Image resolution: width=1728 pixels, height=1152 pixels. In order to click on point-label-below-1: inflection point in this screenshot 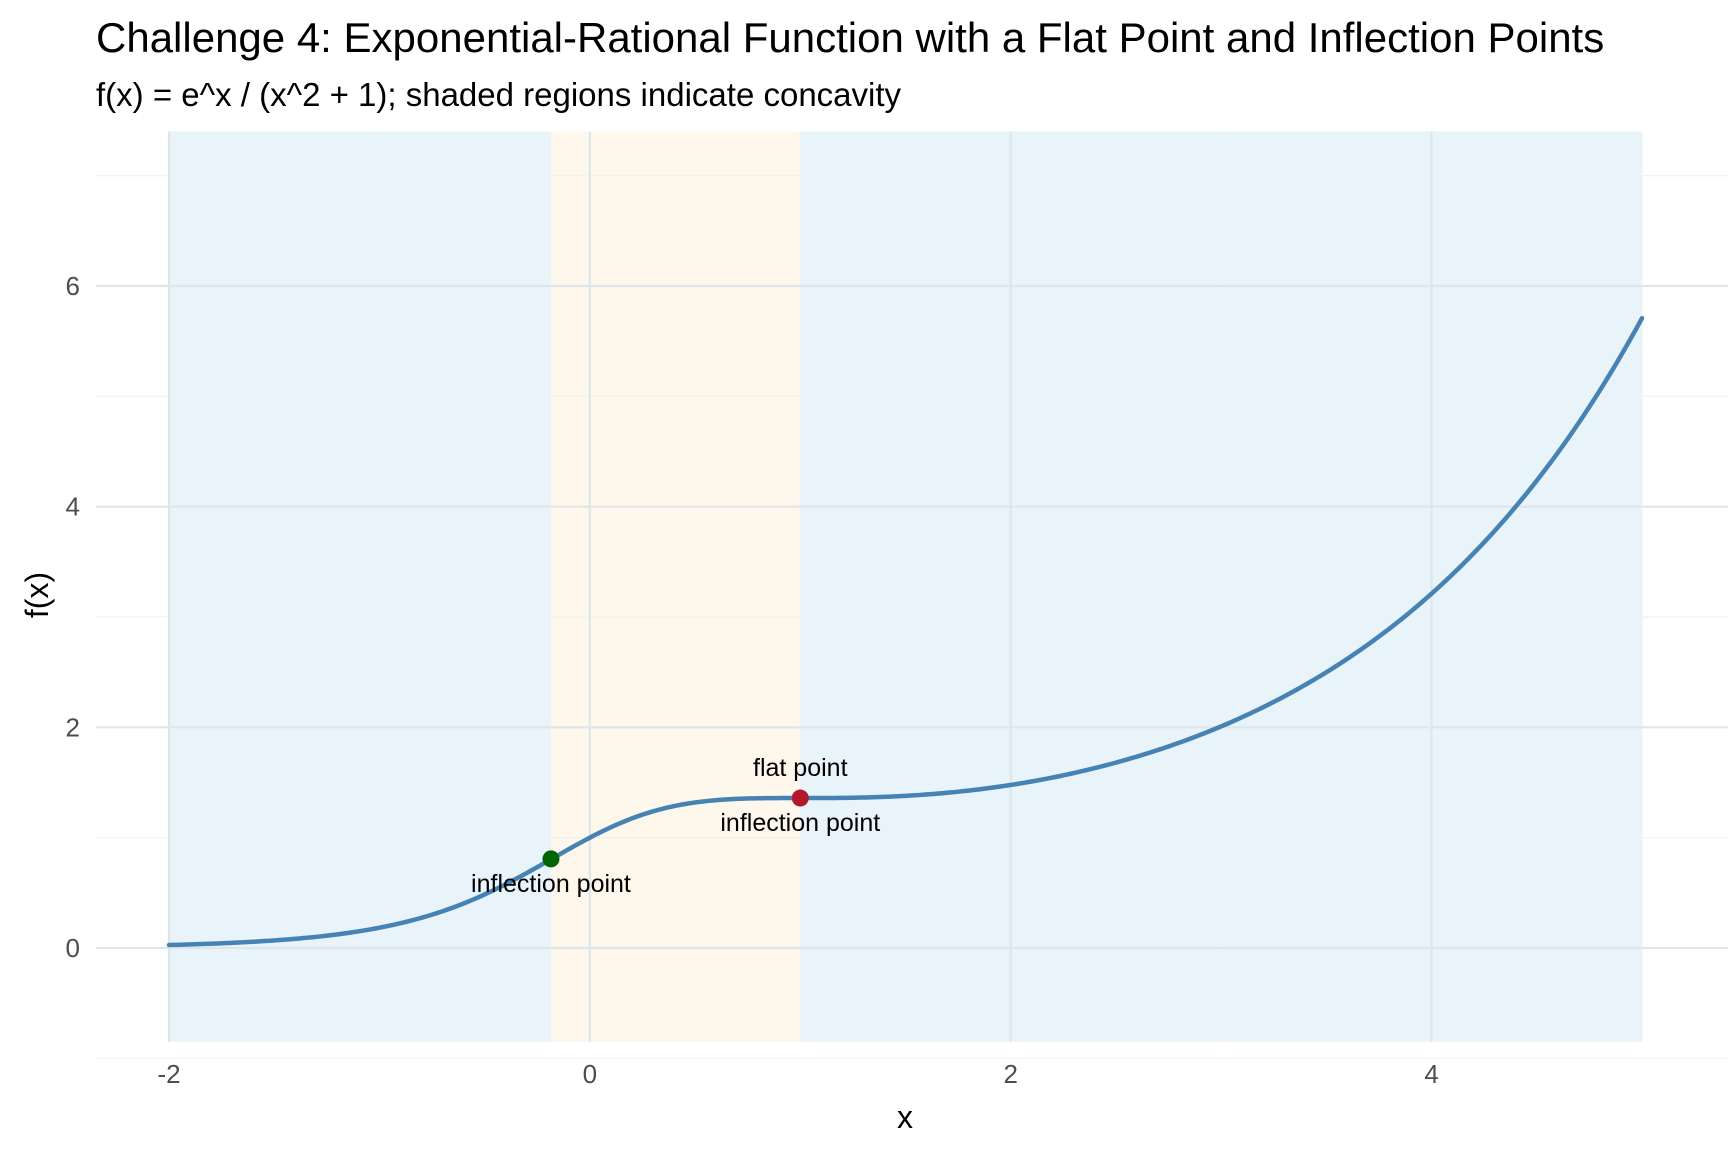, I will do `click(551, 884)`.